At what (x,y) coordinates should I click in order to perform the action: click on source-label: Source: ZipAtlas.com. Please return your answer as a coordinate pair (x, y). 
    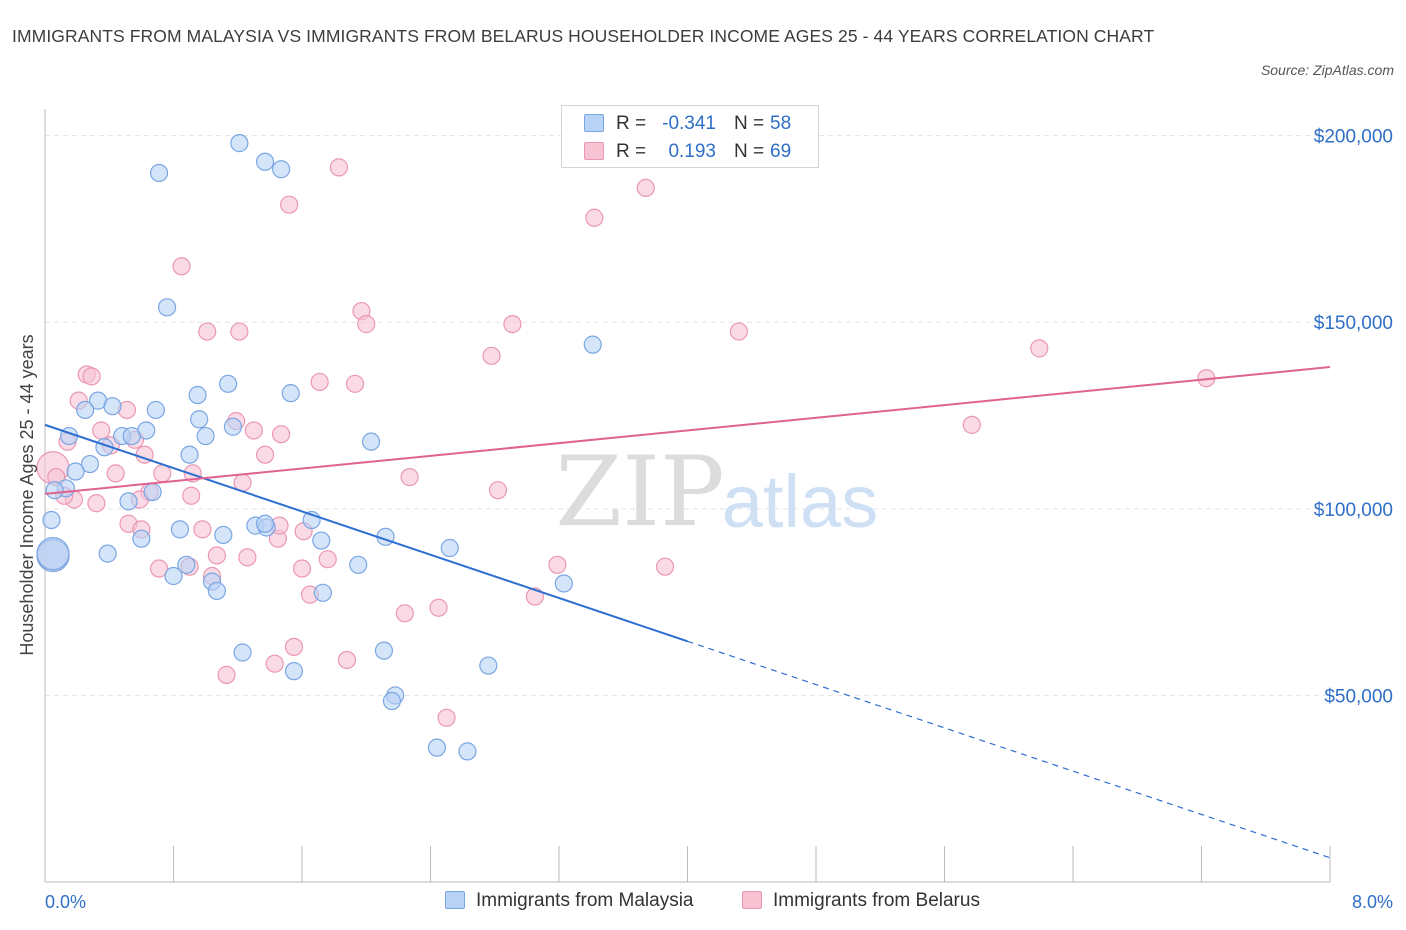
    Looking at the image, I should click on (1327, 70).